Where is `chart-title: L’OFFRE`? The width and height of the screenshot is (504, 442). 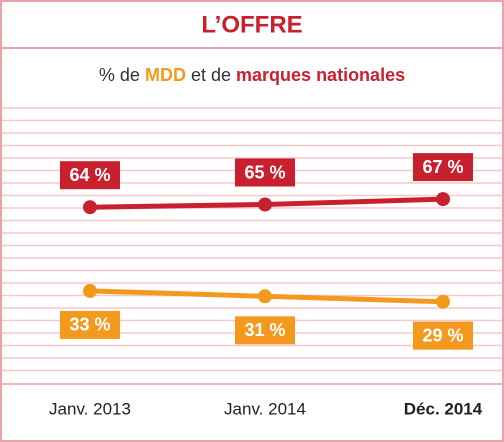 chart-title: L’OFFRE is located at coordinates (251, 24).